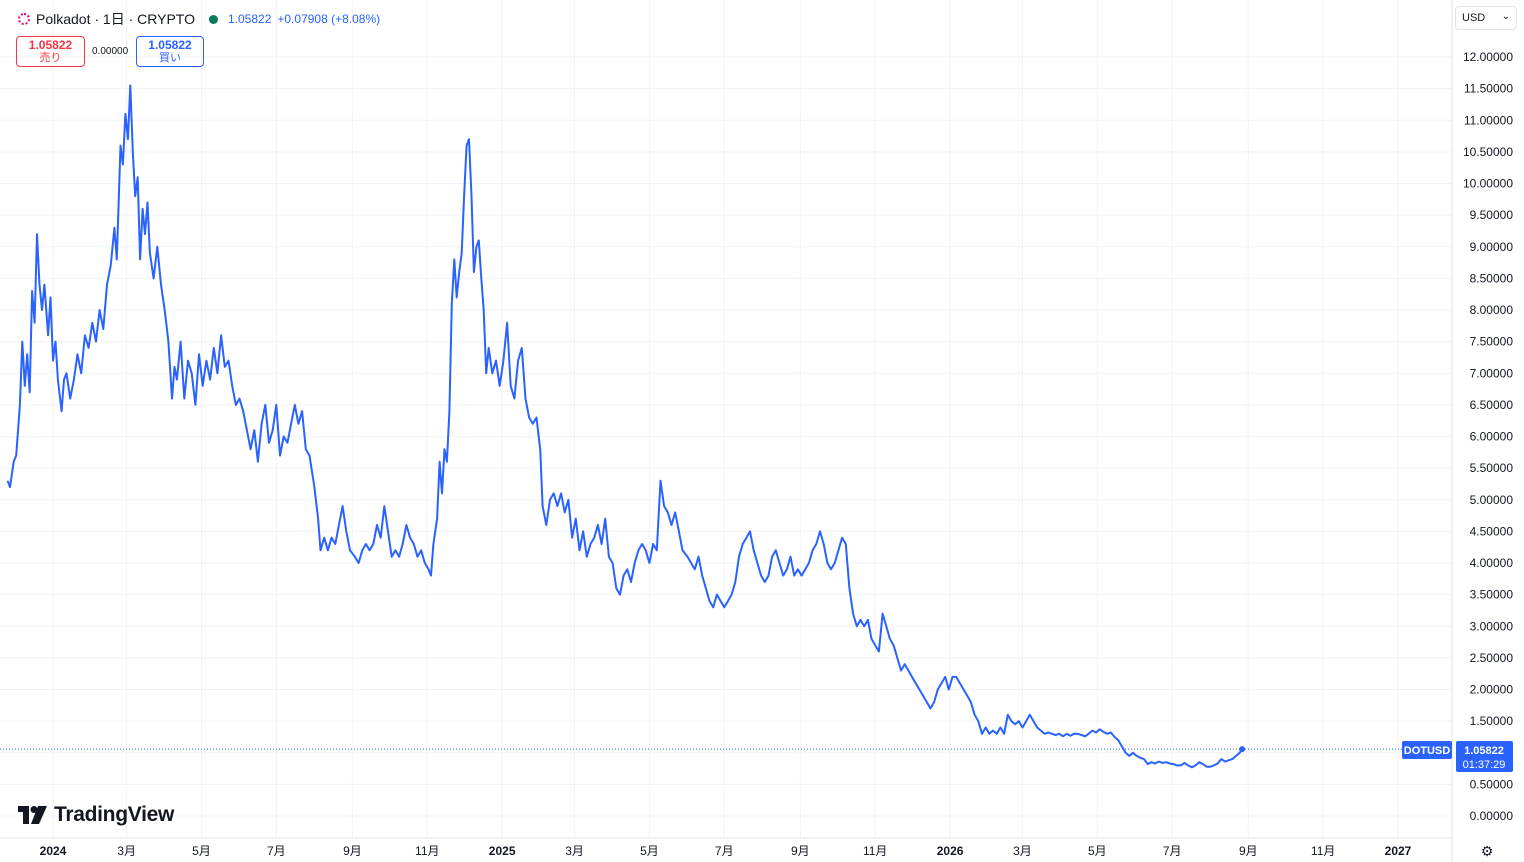 Image resolution: width=1524 pixels, height=862 pixels. What do you see at coordinates (1492, 531) in the screenshot?
I see `y-tick-label: 4.50000` at bounding box center [1492, 531].